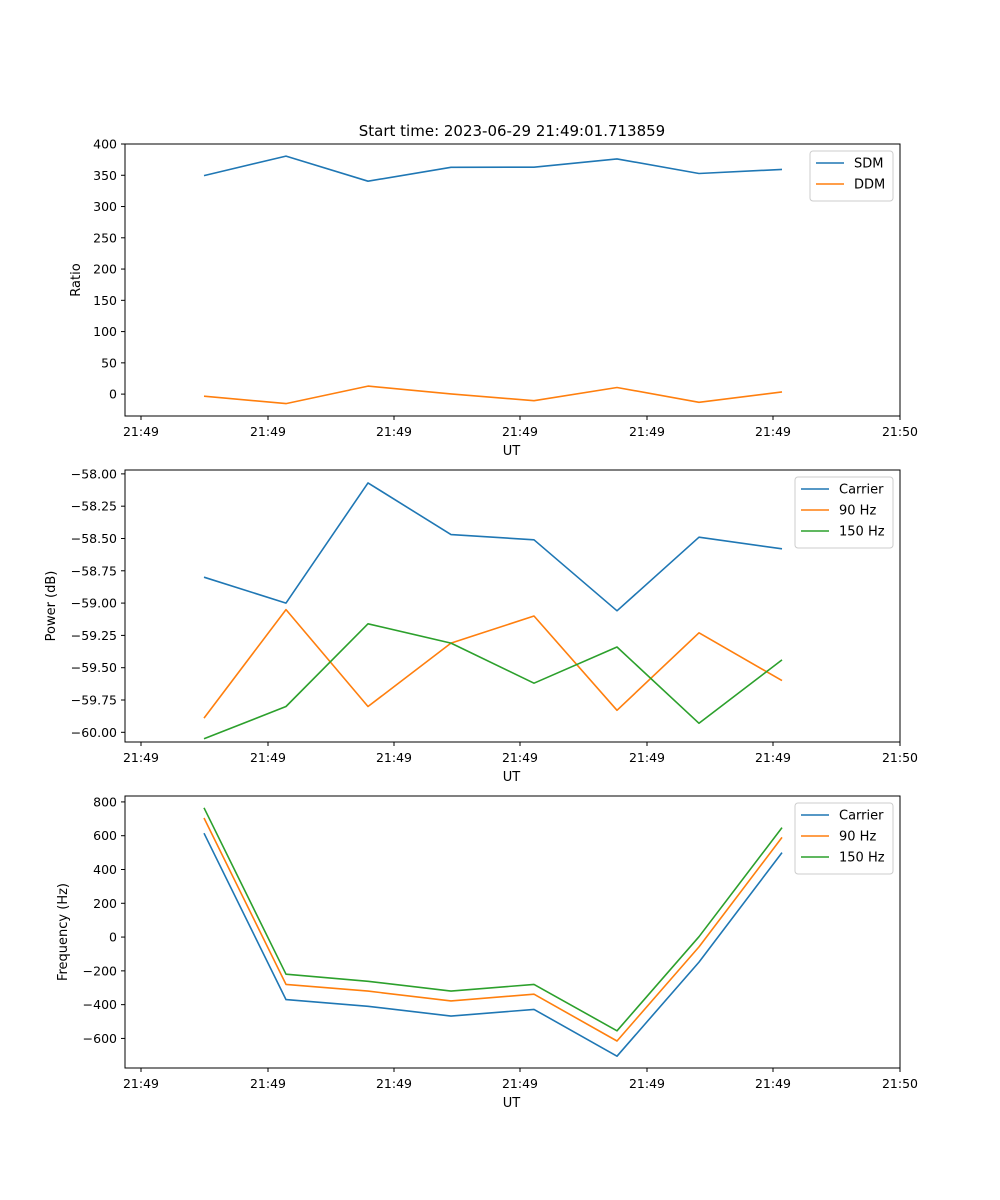 The height and width of the screenshot is (1200, 1000). What do you see at coordinates (493, 395) in the screenshot?
I see `series-line-ddm` at bounding box center [493, 395].